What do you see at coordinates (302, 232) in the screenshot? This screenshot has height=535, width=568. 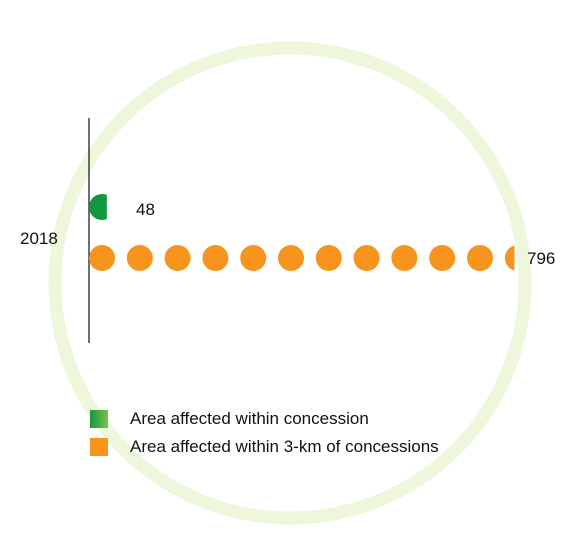 I see `marks-group` at bounding box center [302, 232].